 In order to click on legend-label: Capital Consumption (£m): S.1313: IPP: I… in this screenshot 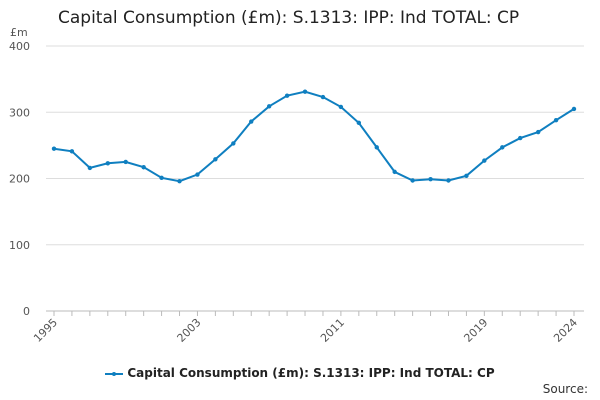, I will do `click(311, 373)`.